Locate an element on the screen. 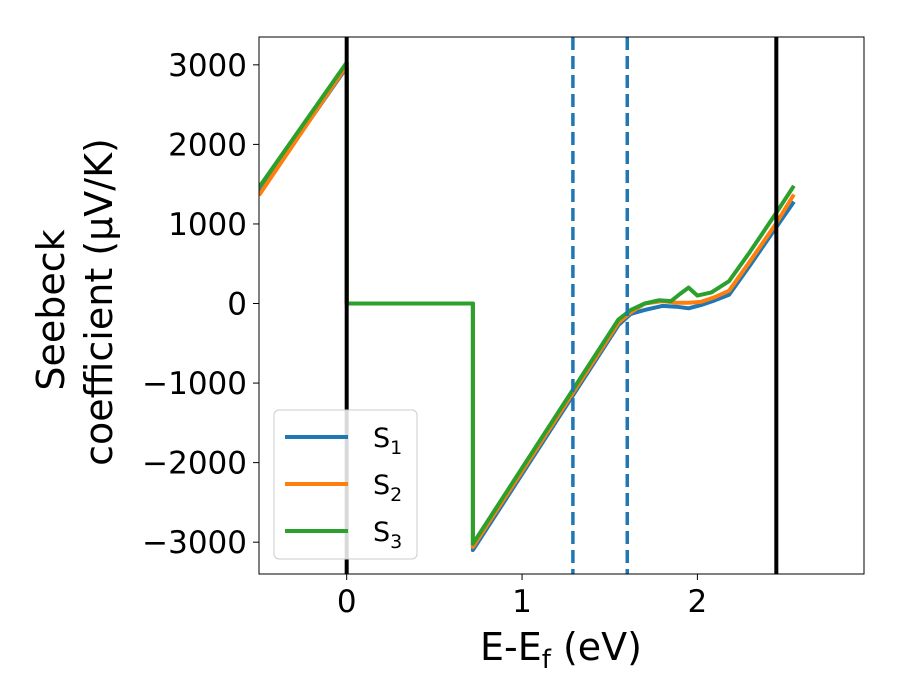  y-tick-label: −2000 is located at coordinates (194, 464).